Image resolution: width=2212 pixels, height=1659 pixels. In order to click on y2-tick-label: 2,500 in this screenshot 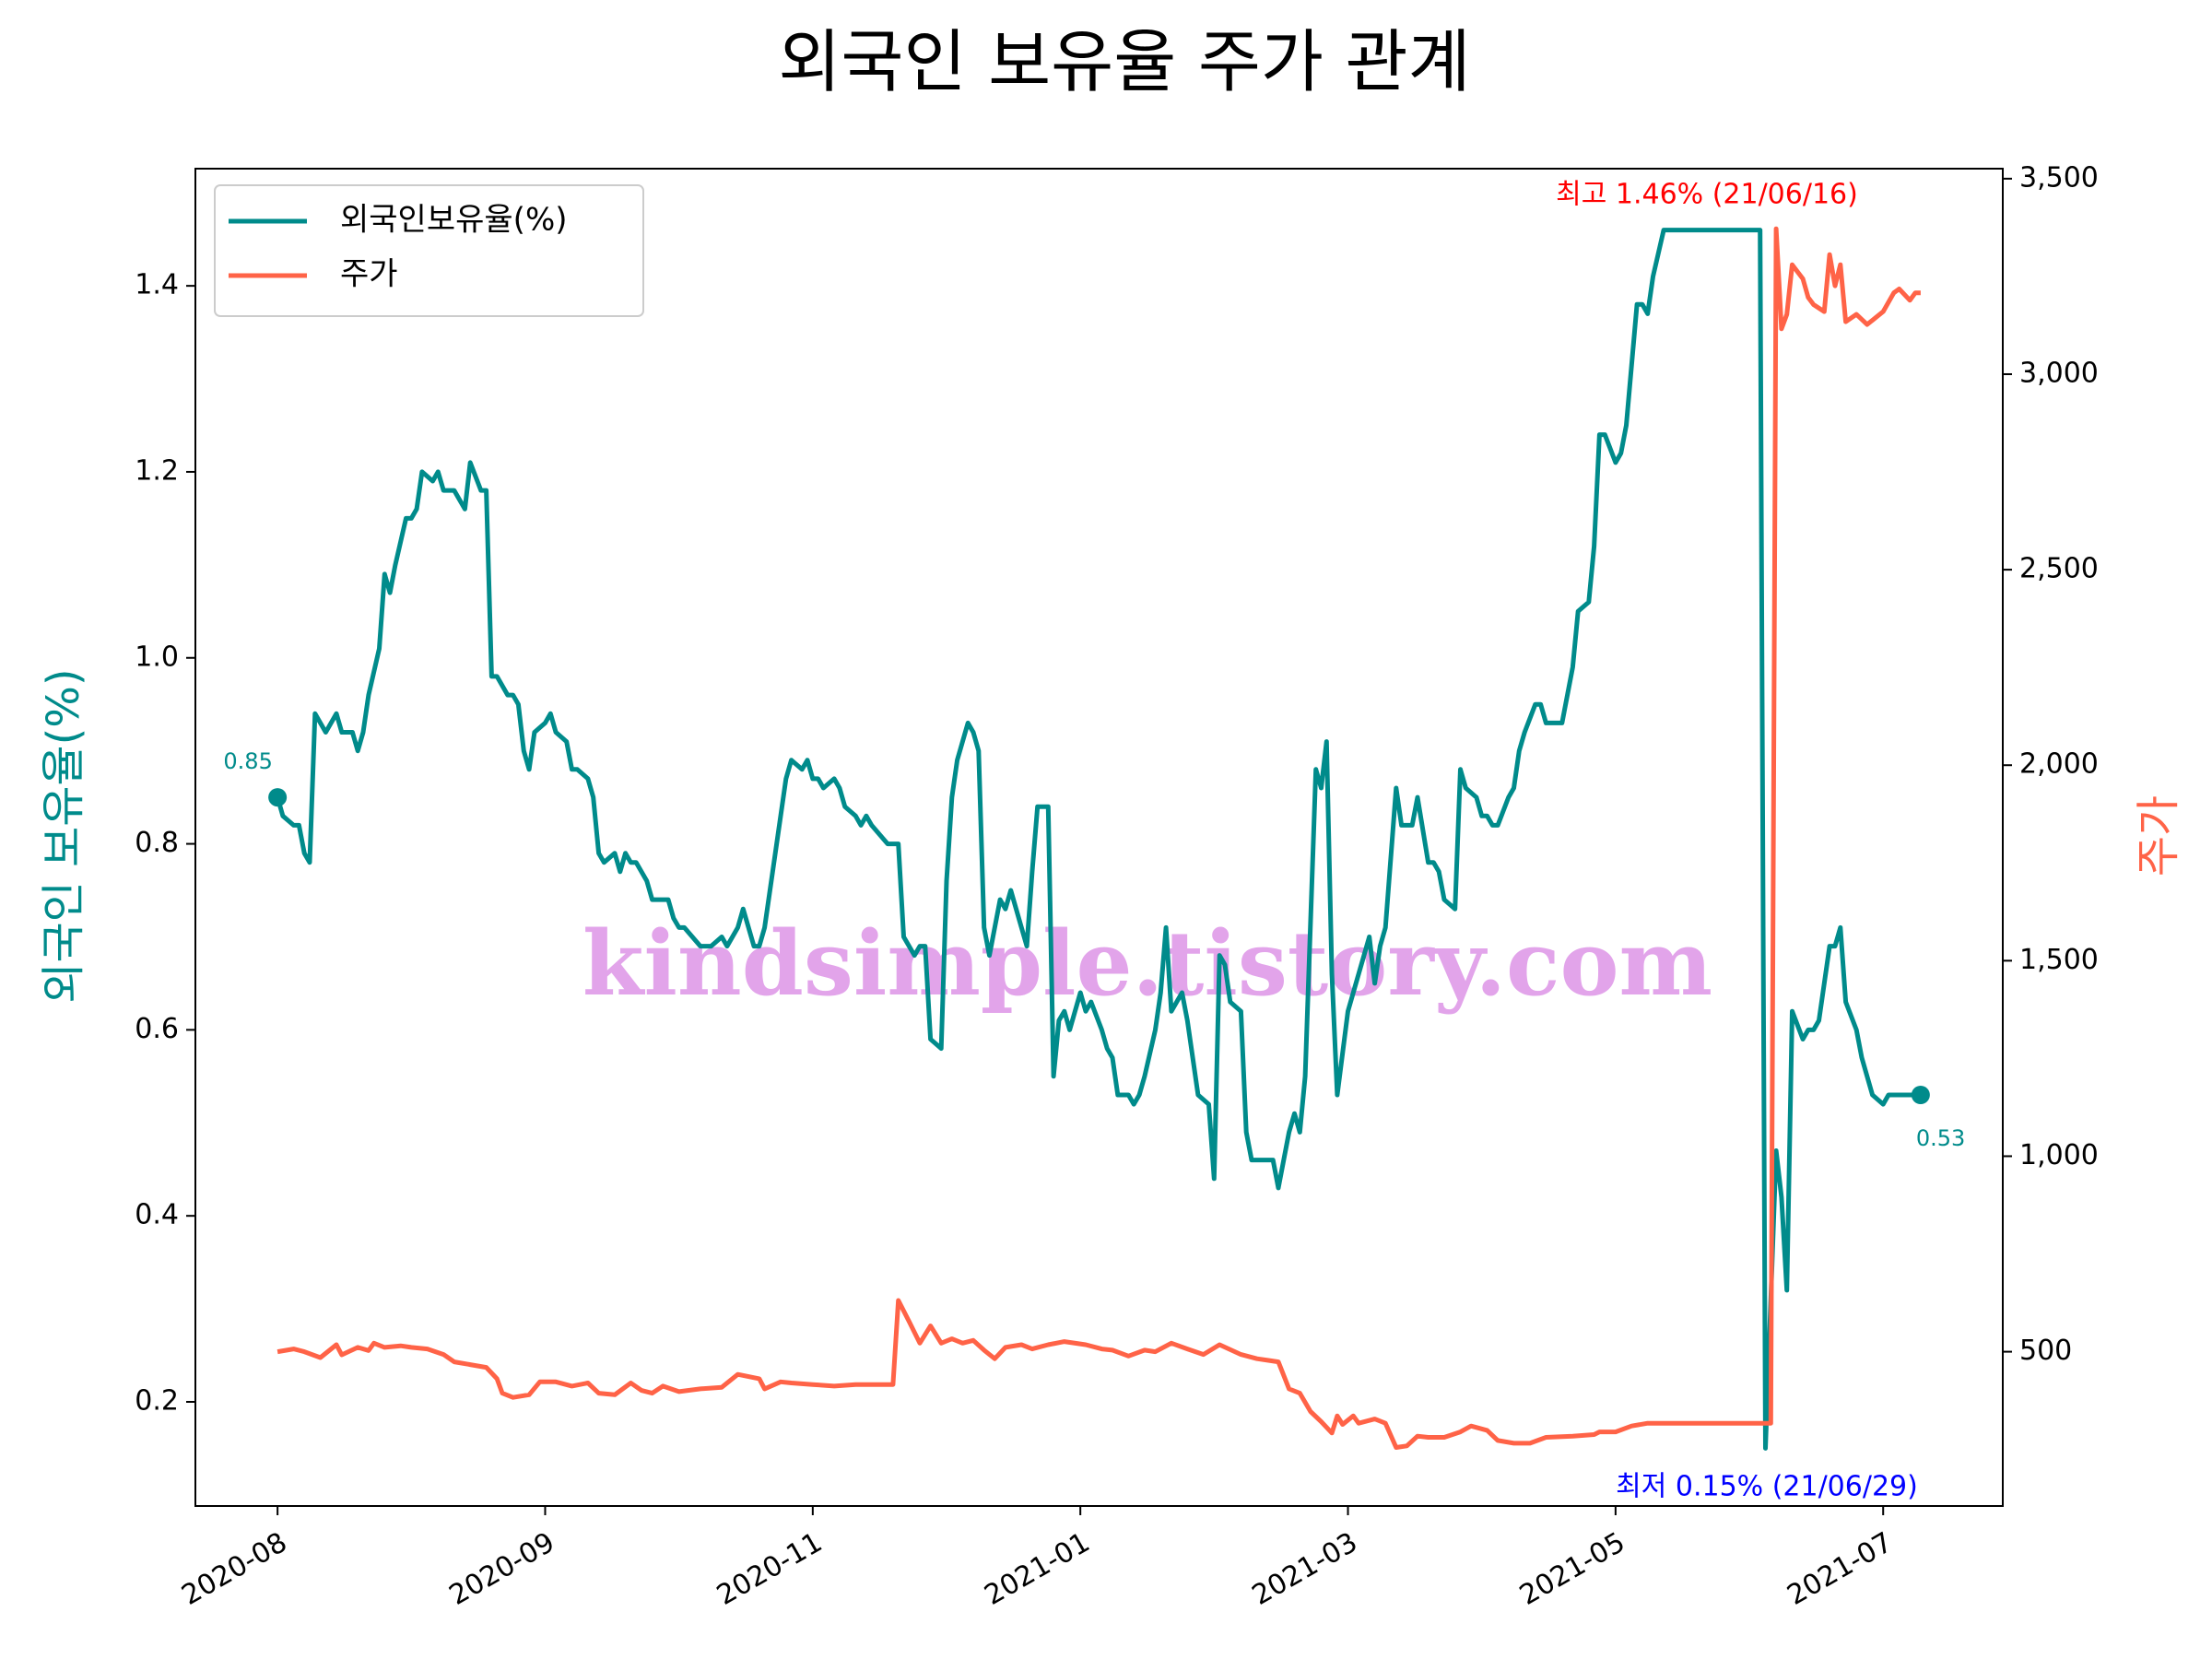, I will do `click(2059, 569)`.